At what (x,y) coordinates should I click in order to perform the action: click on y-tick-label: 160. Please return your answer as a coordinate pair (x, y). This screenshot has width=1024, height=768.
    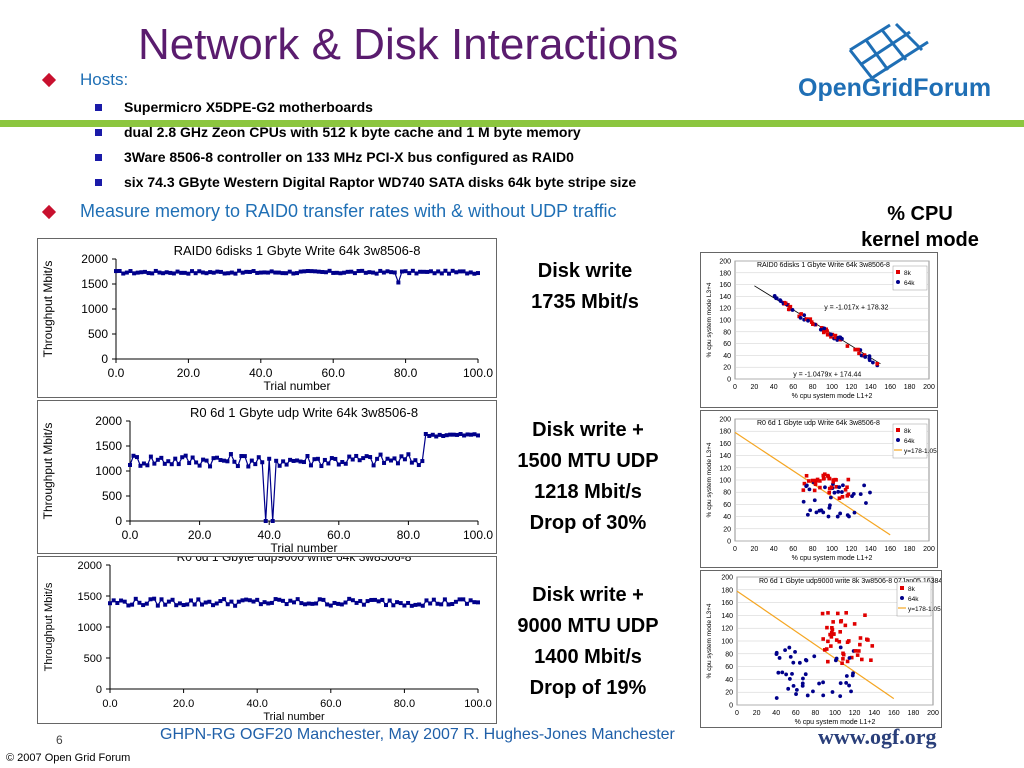
    Looking at the image, I should click on (727, 603).